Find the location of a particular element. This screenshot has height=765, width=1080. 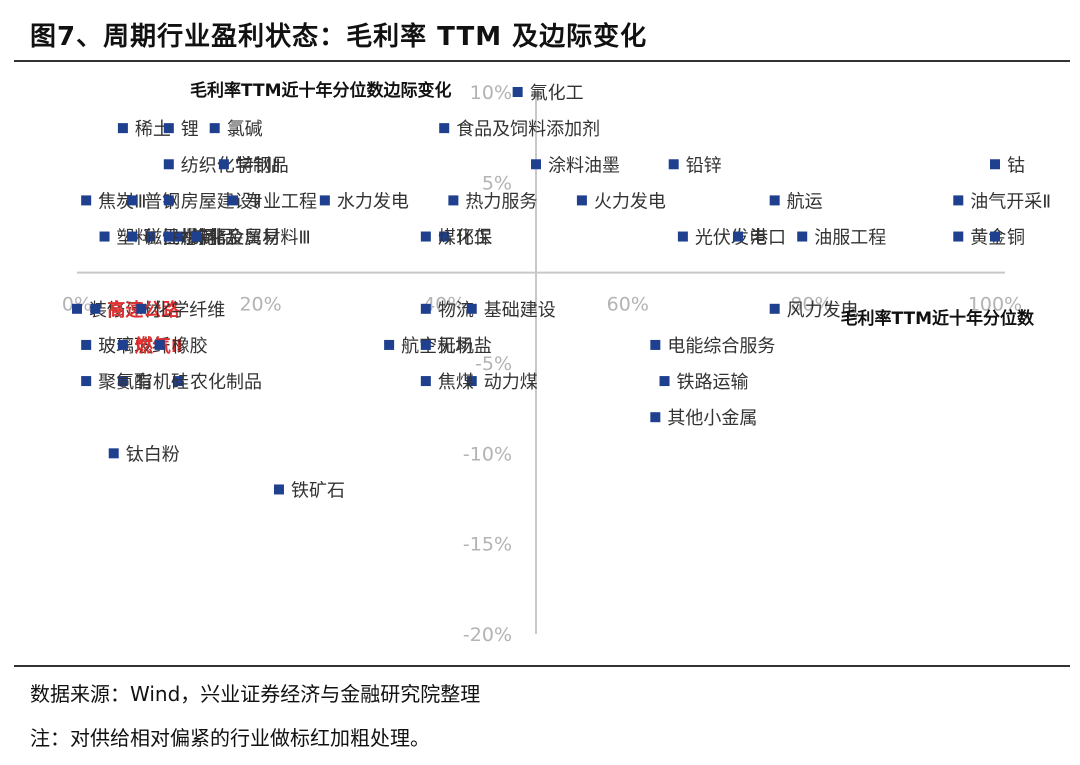

data-point: 煤化工 is located at coordinates (456, 238).